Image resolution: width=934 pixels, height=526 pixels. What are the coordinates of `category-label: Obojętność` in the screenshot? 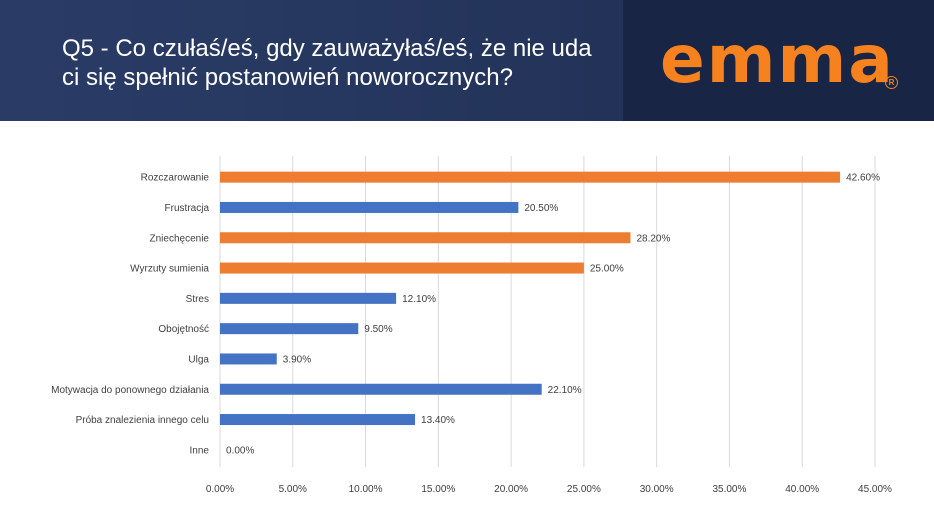 It's located at (183, 329).